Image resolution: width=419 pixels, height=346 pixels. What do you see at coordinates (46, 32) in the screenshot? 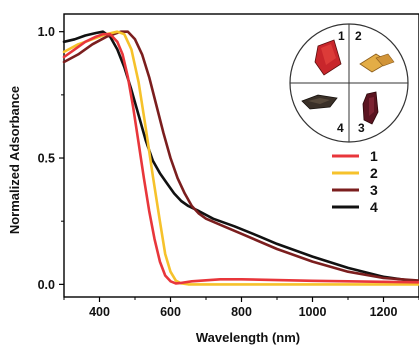
I see `y-tick-label-1.0: 1.0` at bounding box center [46, 32].